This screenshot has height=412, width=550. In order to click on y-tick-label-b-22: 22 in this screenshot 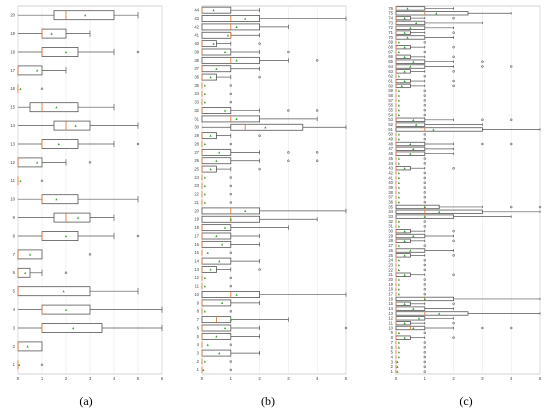, I will do `click(196, 194)`.